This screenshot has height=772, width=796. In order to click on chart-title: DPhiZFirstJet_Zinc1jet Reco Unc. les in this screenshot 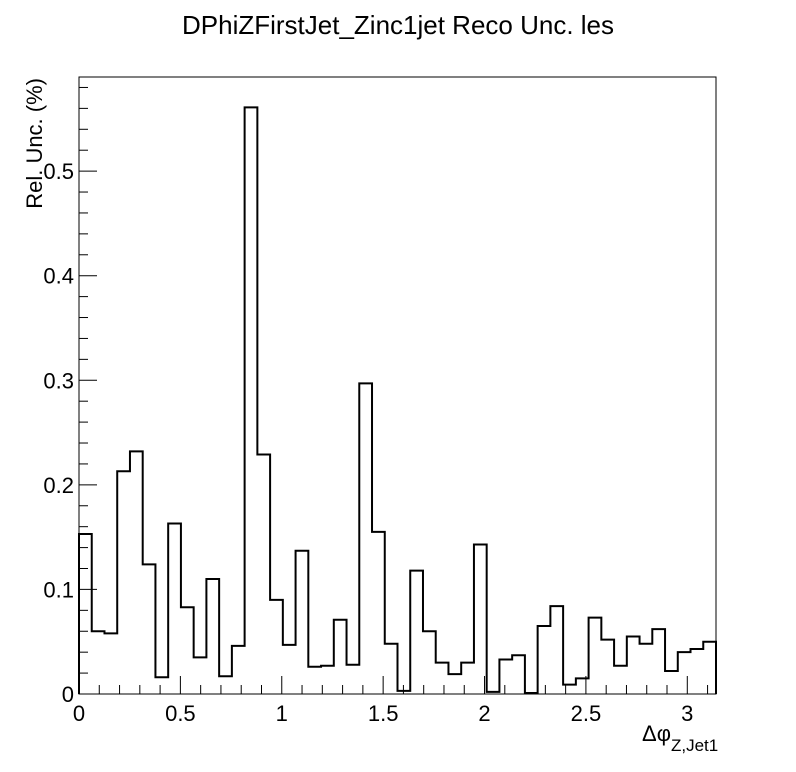, I will do `click(398, 25)`.